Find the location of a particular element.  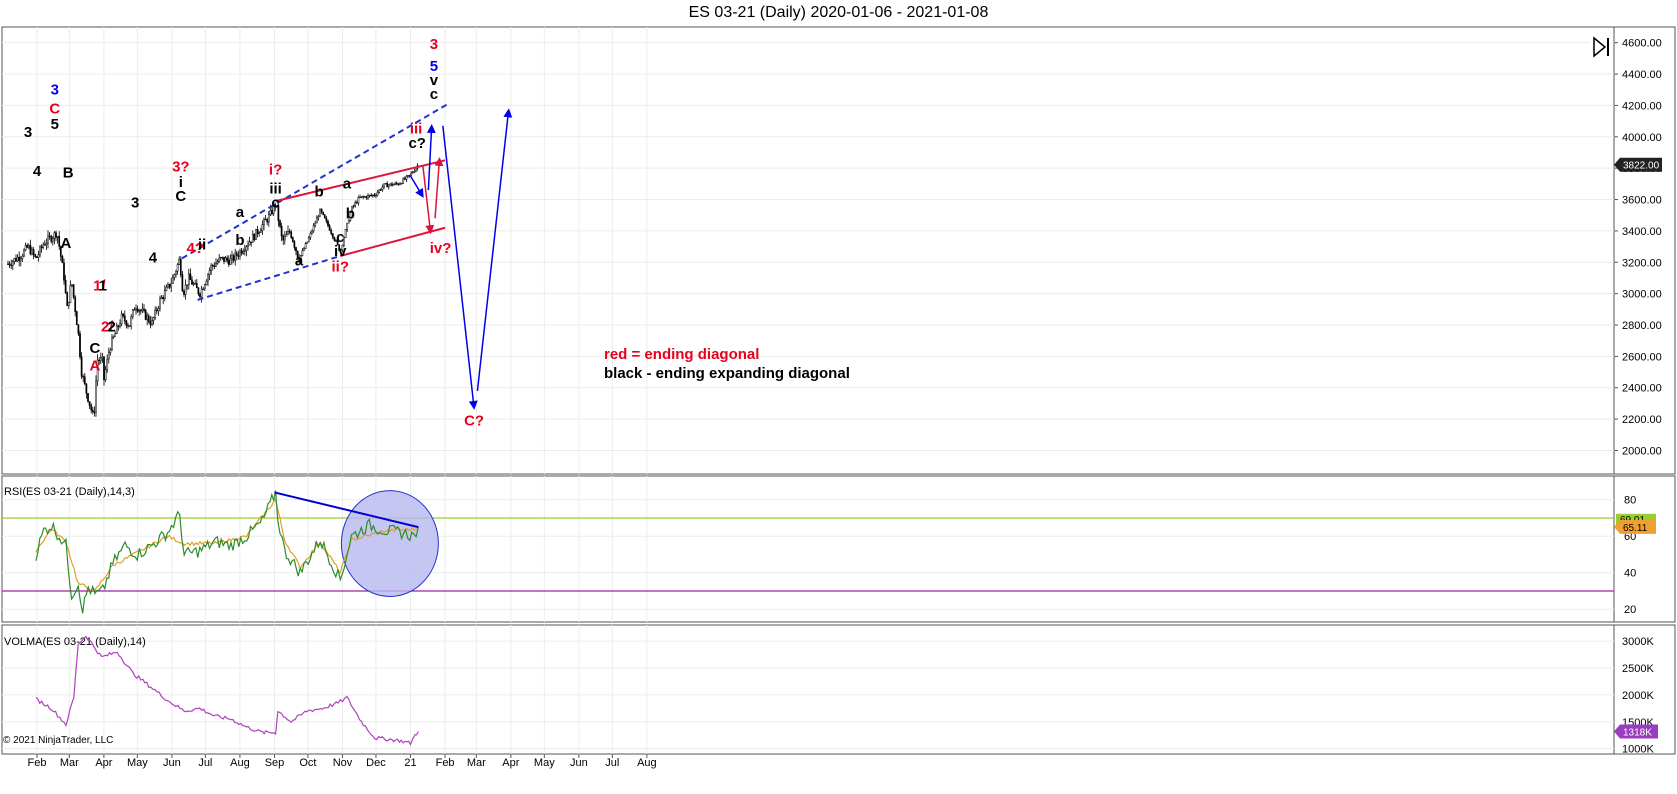

wave-label: 3 is located at coordinates (55, 89).